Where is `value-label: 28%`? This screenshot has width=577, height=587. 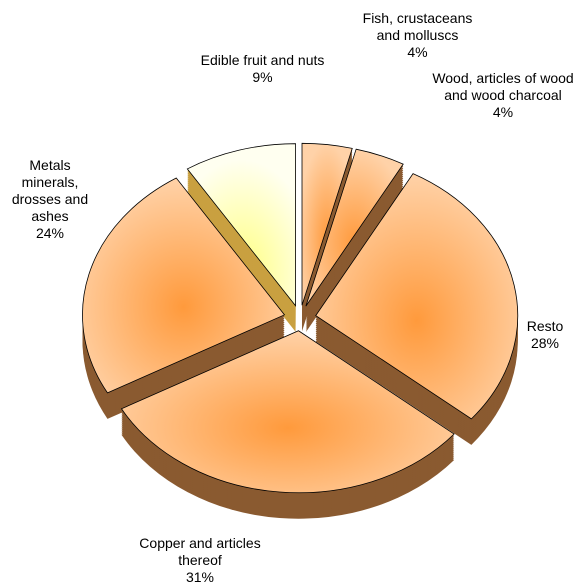 value-label: 28% is located at coordinates (545, 343).